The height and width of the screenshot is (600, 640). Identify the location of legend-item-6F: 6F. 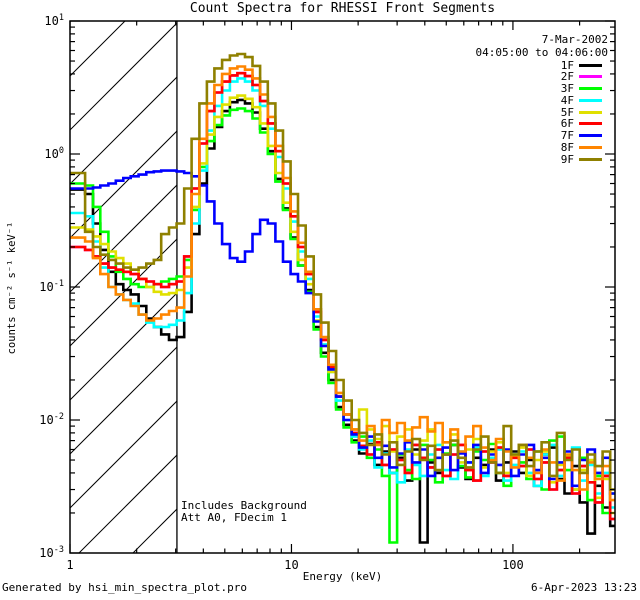
(581, 123).